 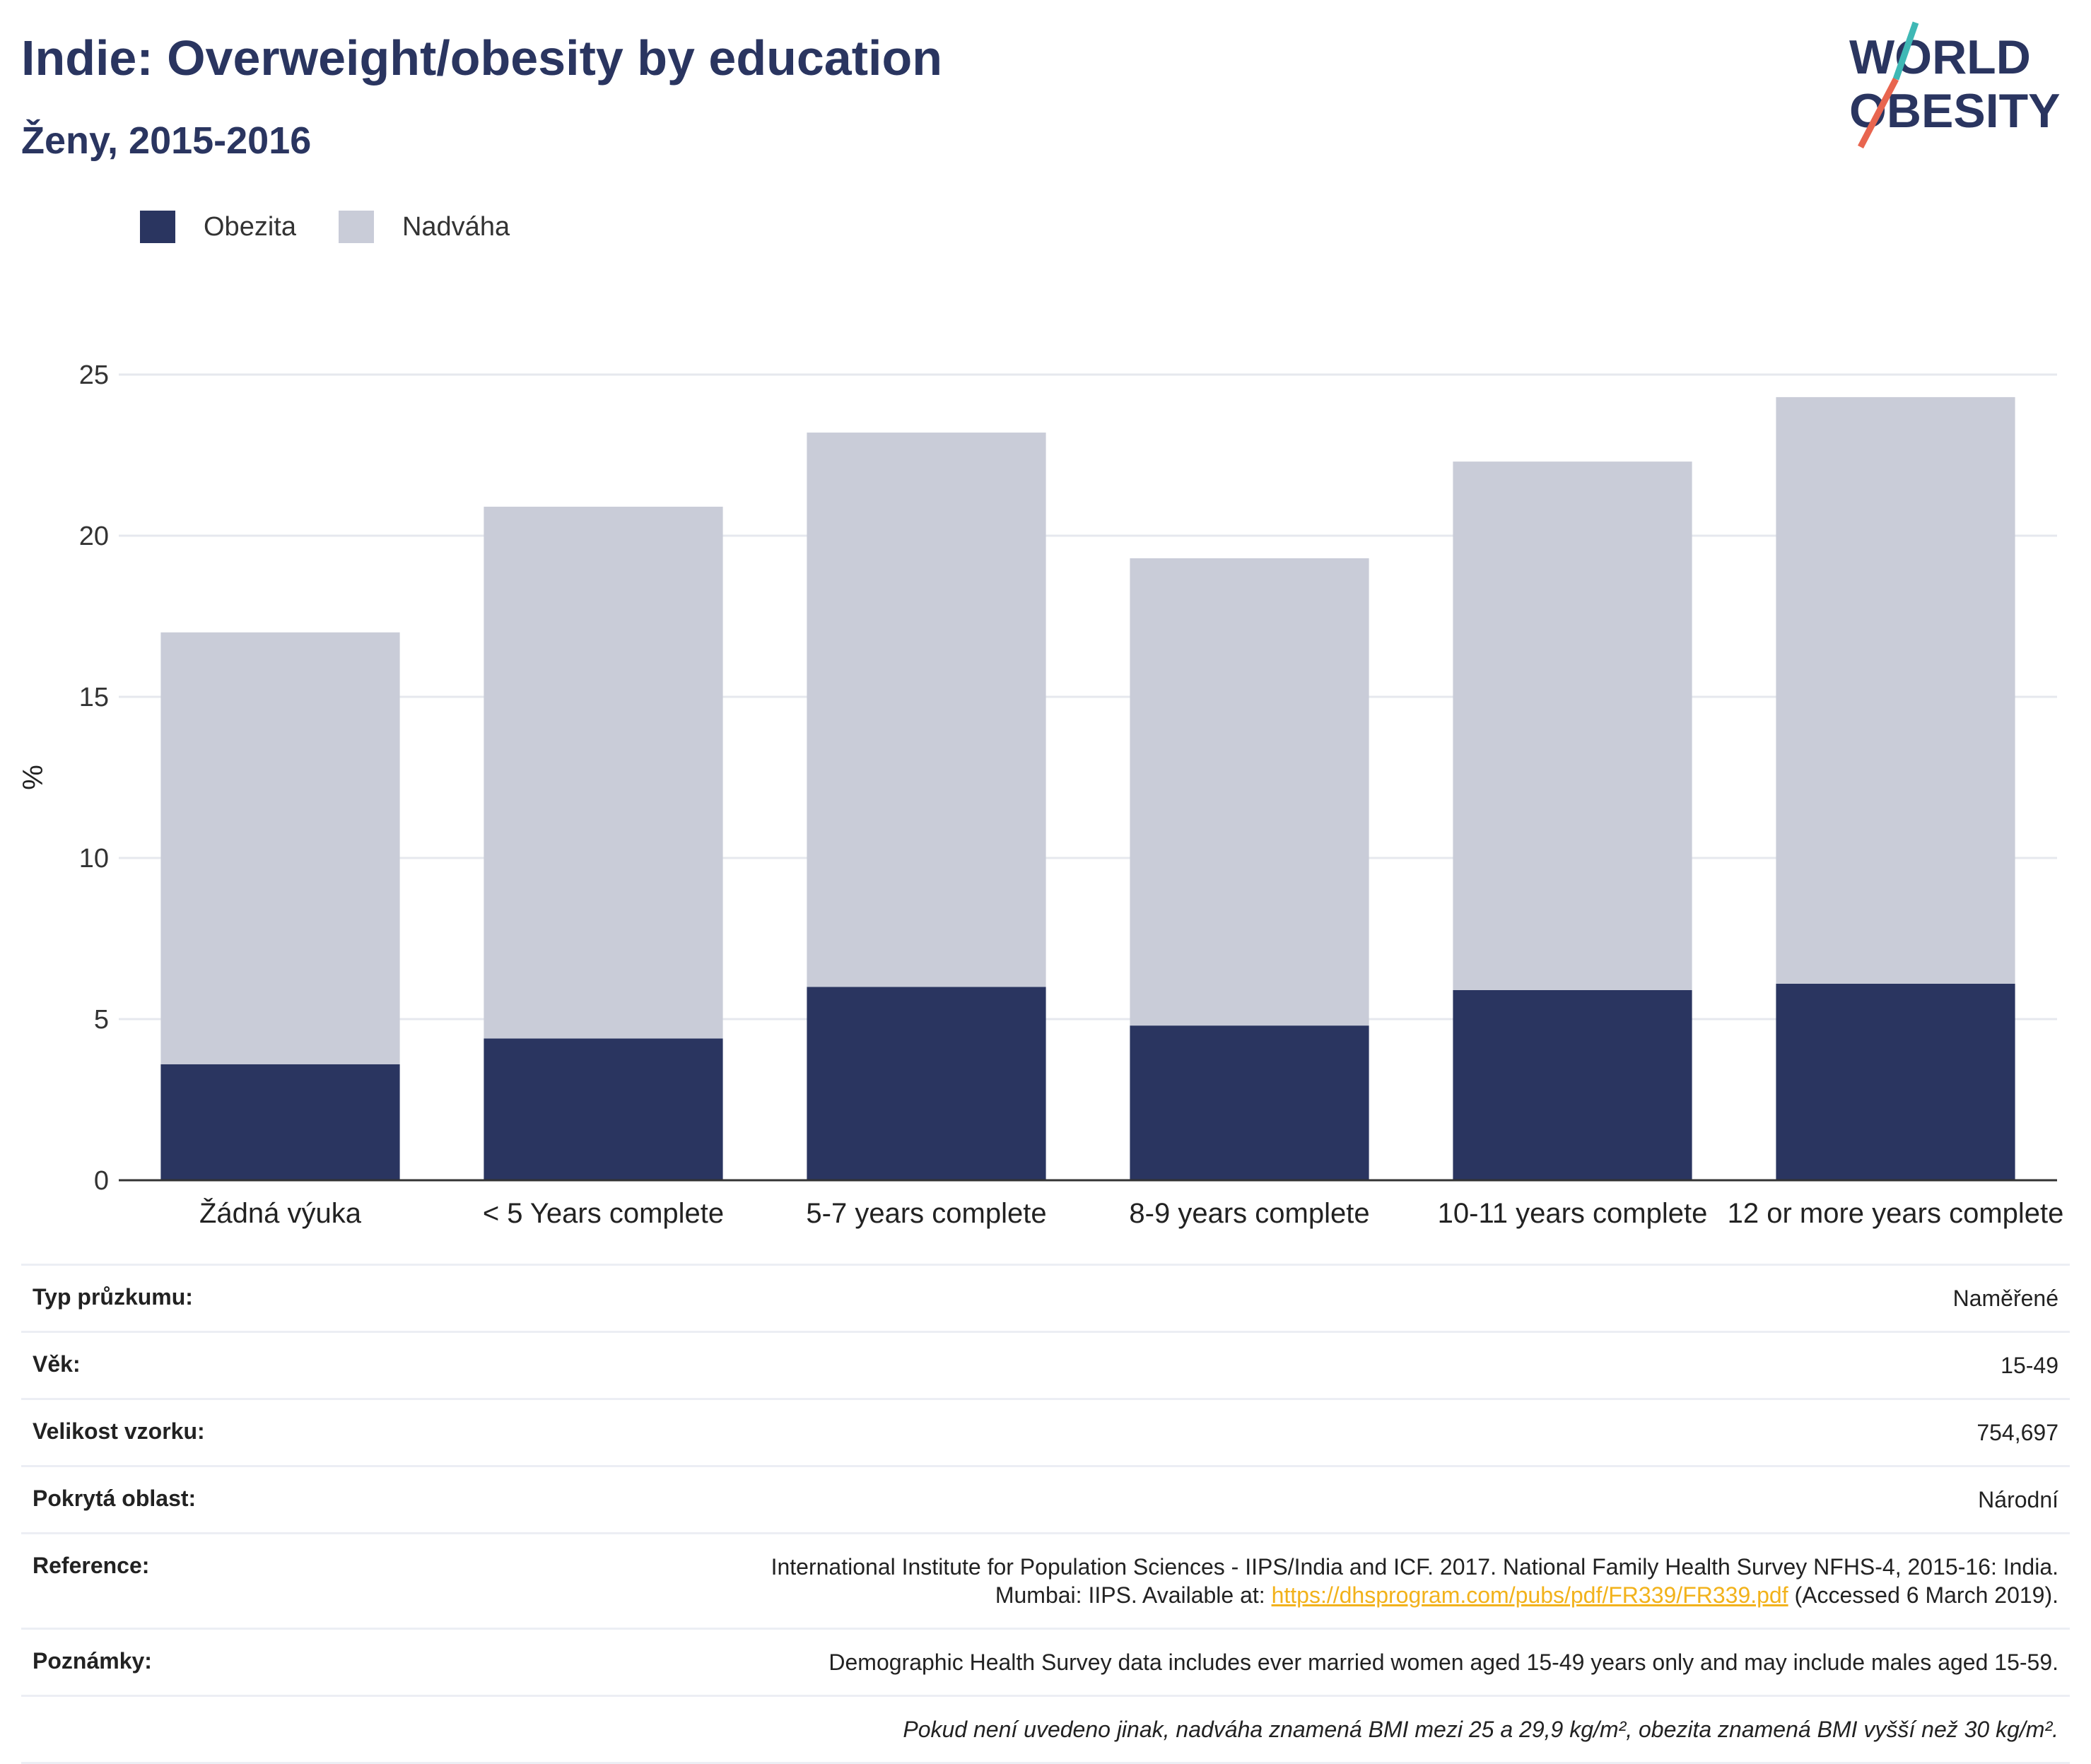 What do you see at coordinates (1045, 1365) in the screenshot?
I see `info-row-age: Věk: 15-49` at bounding box center [1045, 1365].